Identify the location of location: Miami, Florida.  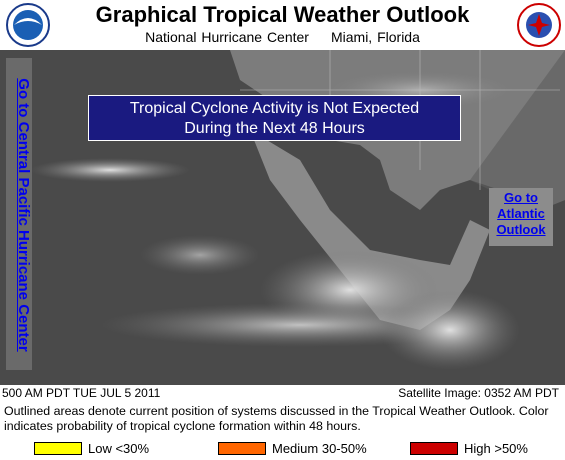
(375, 37).